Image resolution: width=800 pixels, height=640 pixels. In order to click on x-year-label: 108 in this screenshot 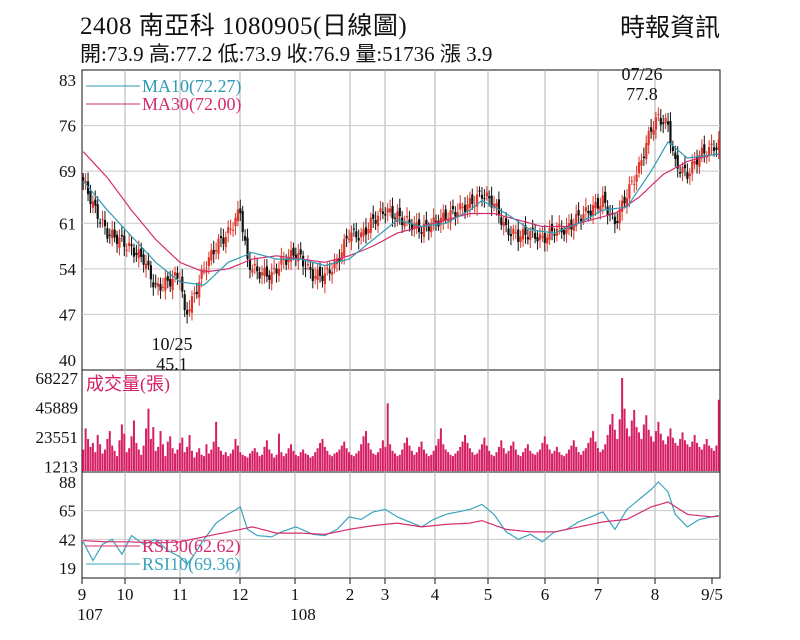, I will do `click(303, 614)`.